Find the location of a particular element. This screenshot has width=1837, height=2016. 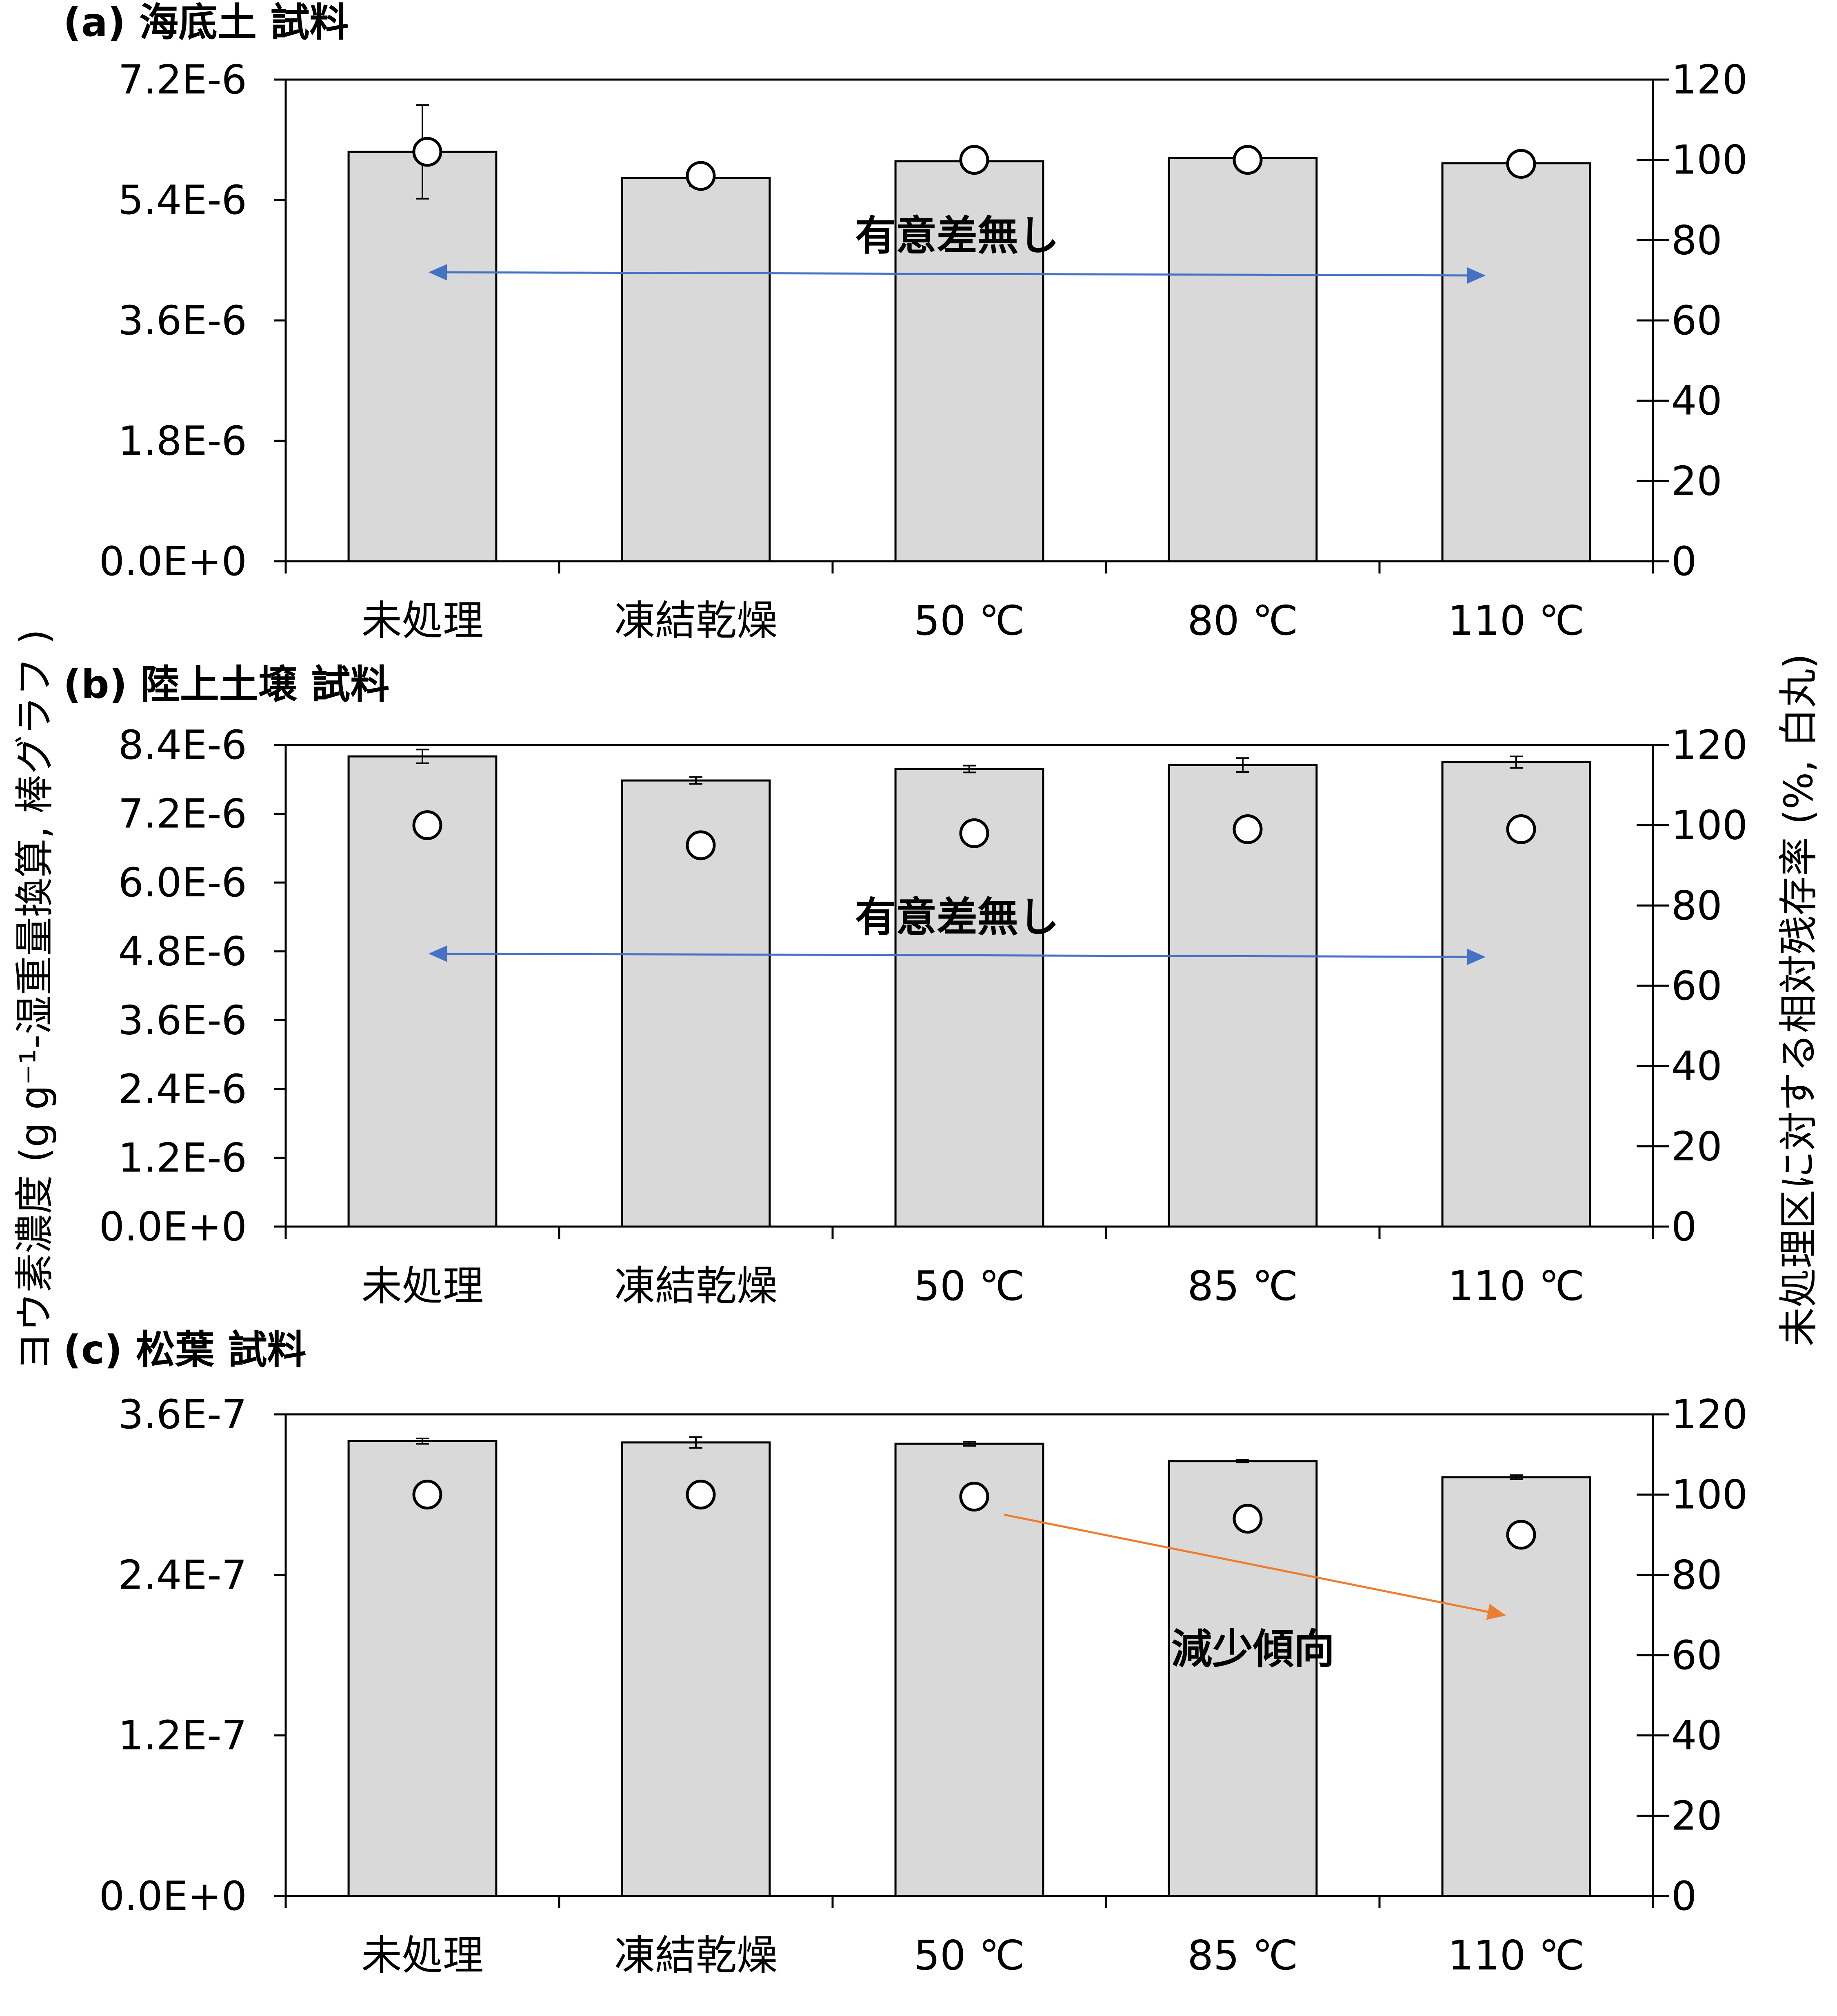

annotation-text: 減少傾向 is located at coordinates (1253, 1649).